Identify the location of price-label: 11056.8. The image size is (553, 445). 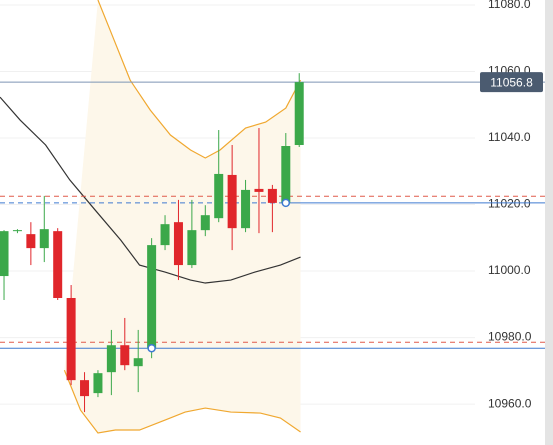
(511, 82).